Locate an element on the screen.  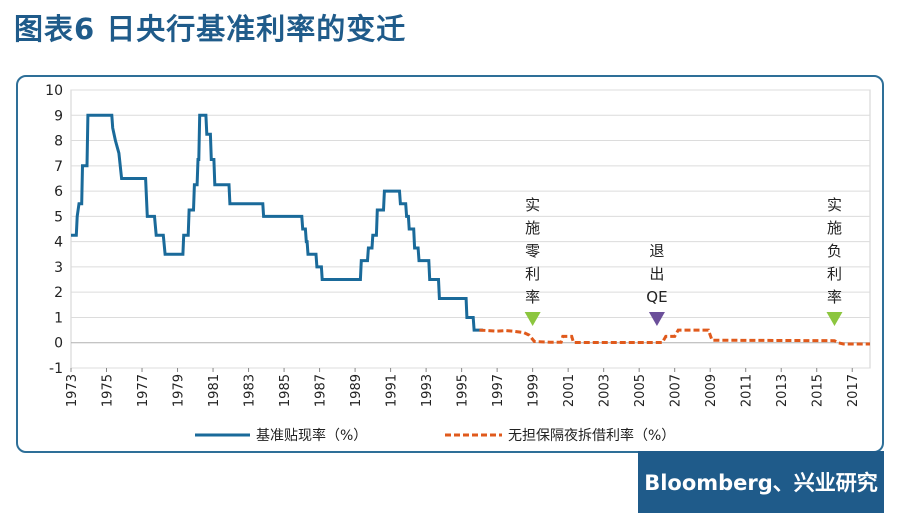
x-tick-label: 2001 is located at coordinates (569, 390).